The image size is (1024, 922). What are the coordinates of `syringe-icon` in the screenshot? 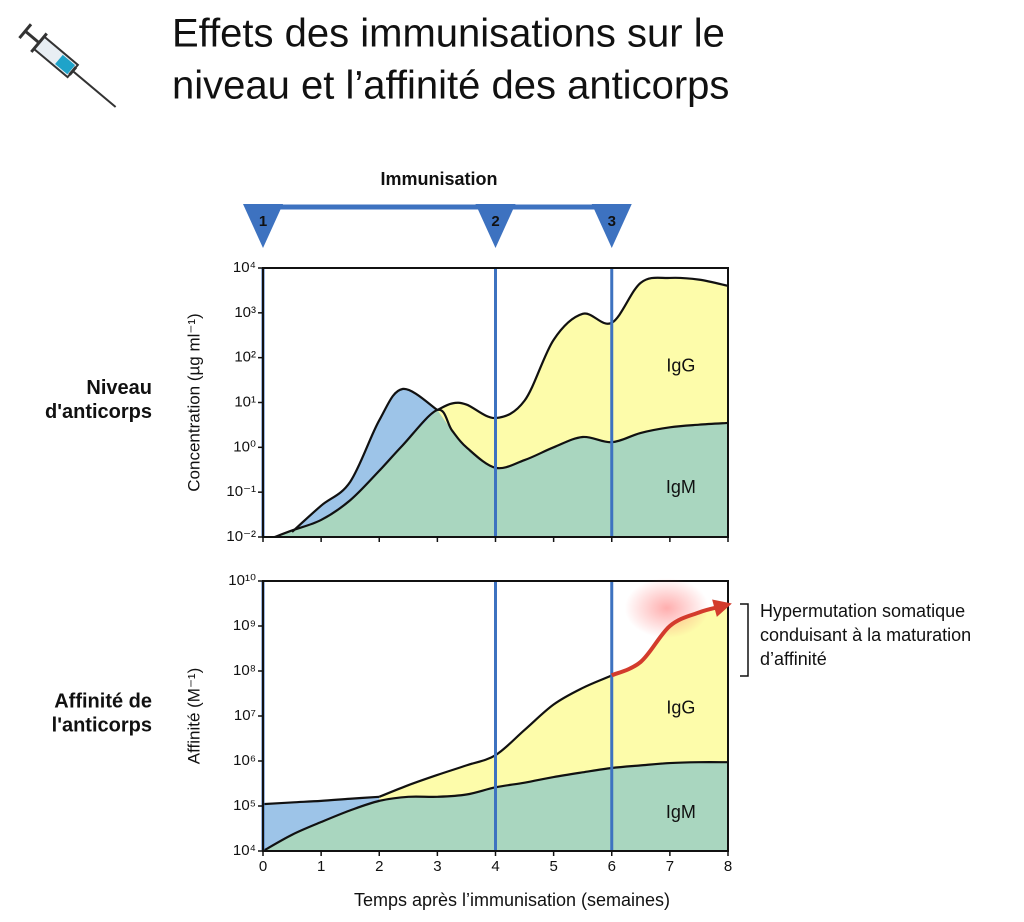 It's located at (67, 65).